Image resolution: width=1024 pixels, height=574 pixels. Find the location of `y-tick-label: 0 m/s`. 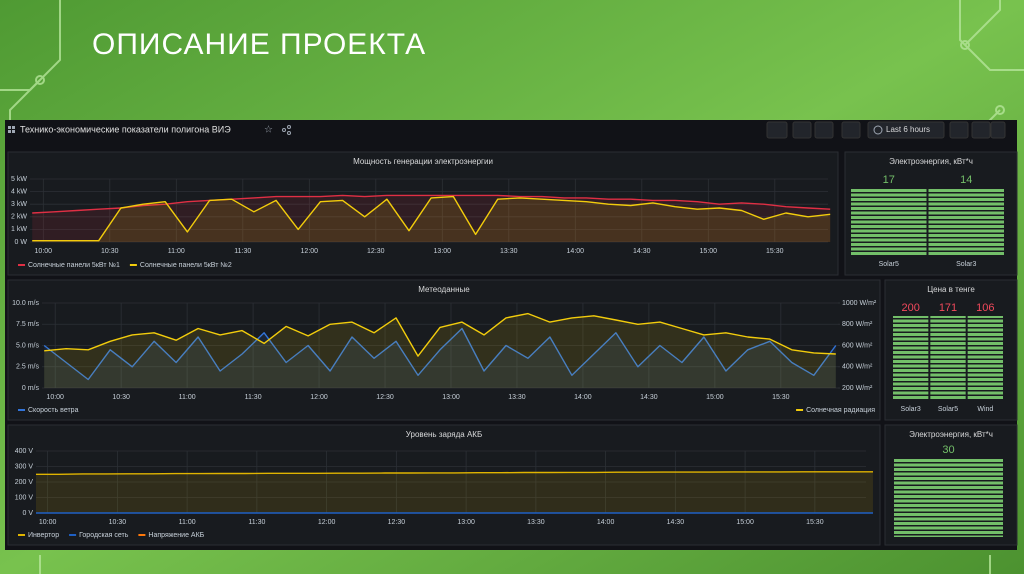

y-tick-label: 0 m/s is located at coordinates (31, 388).